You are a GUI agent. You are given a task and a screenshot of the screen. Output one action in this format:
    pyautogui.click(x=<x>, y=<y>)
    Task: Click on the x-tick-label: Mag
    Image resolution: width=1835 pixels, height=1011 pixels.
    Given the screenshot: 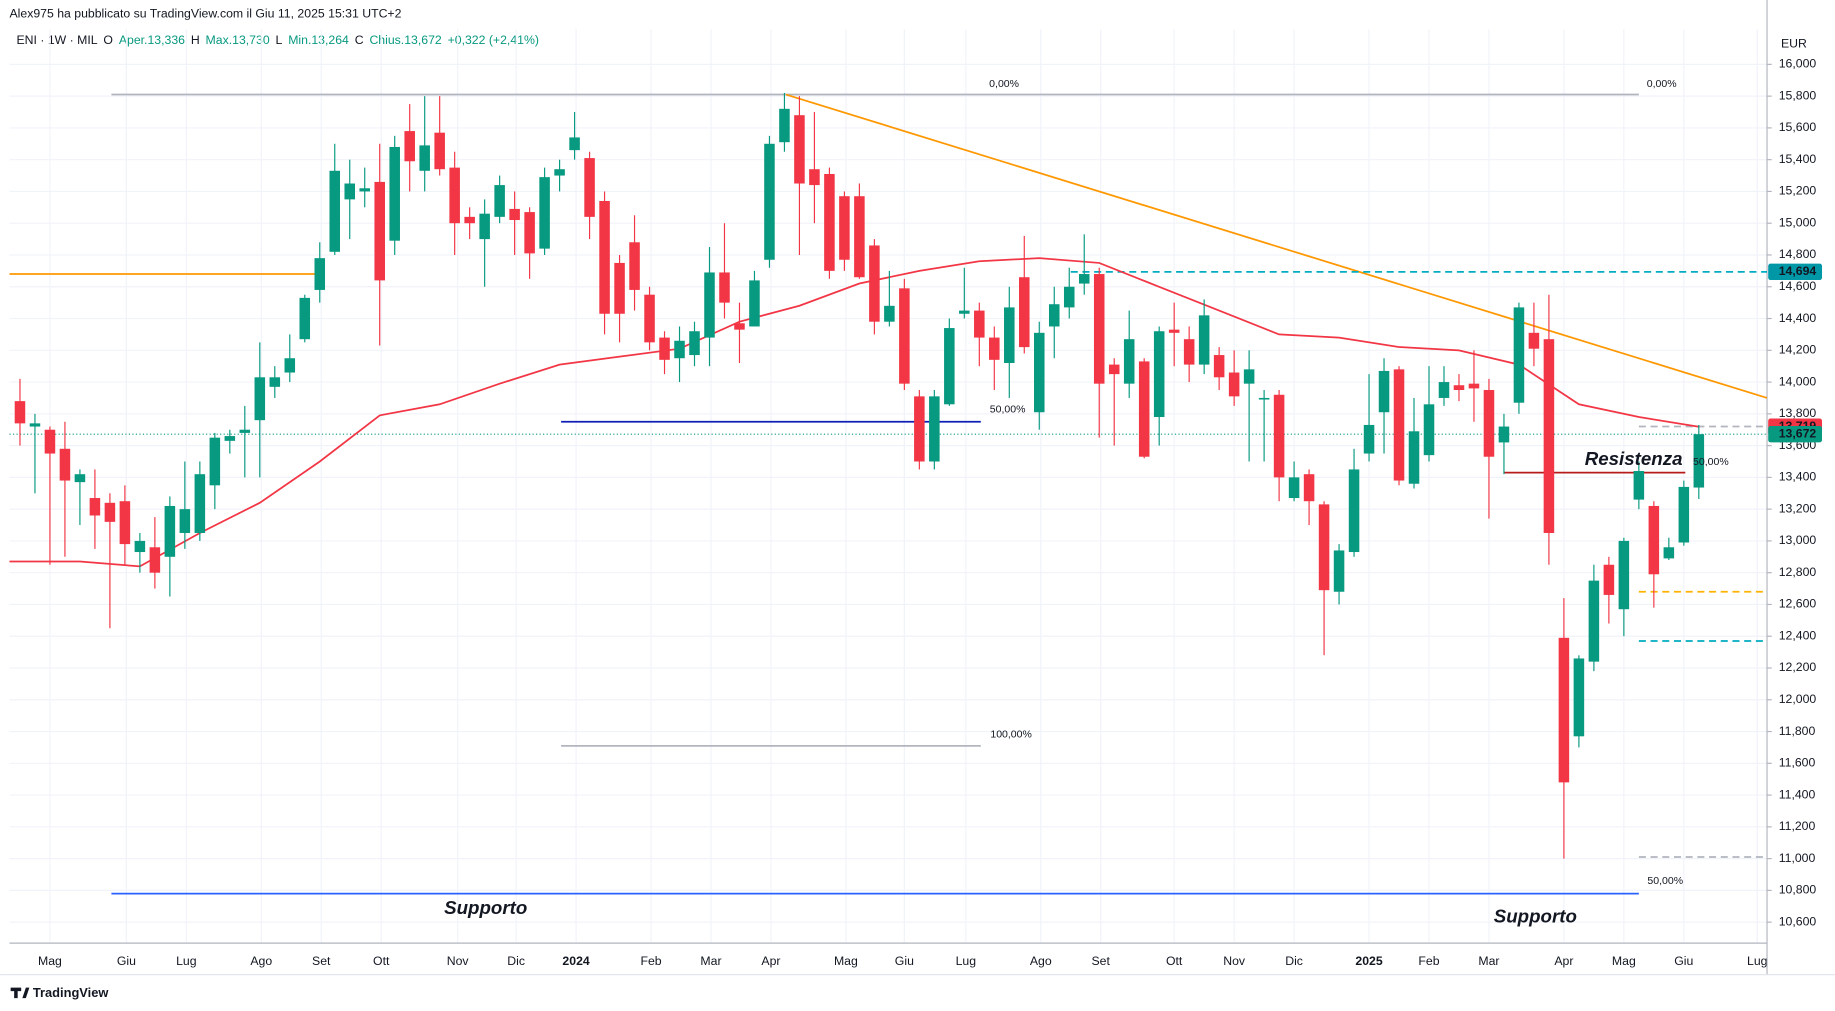 What is the action you would take?
    pyautogui.click(x=50, y=961)
    